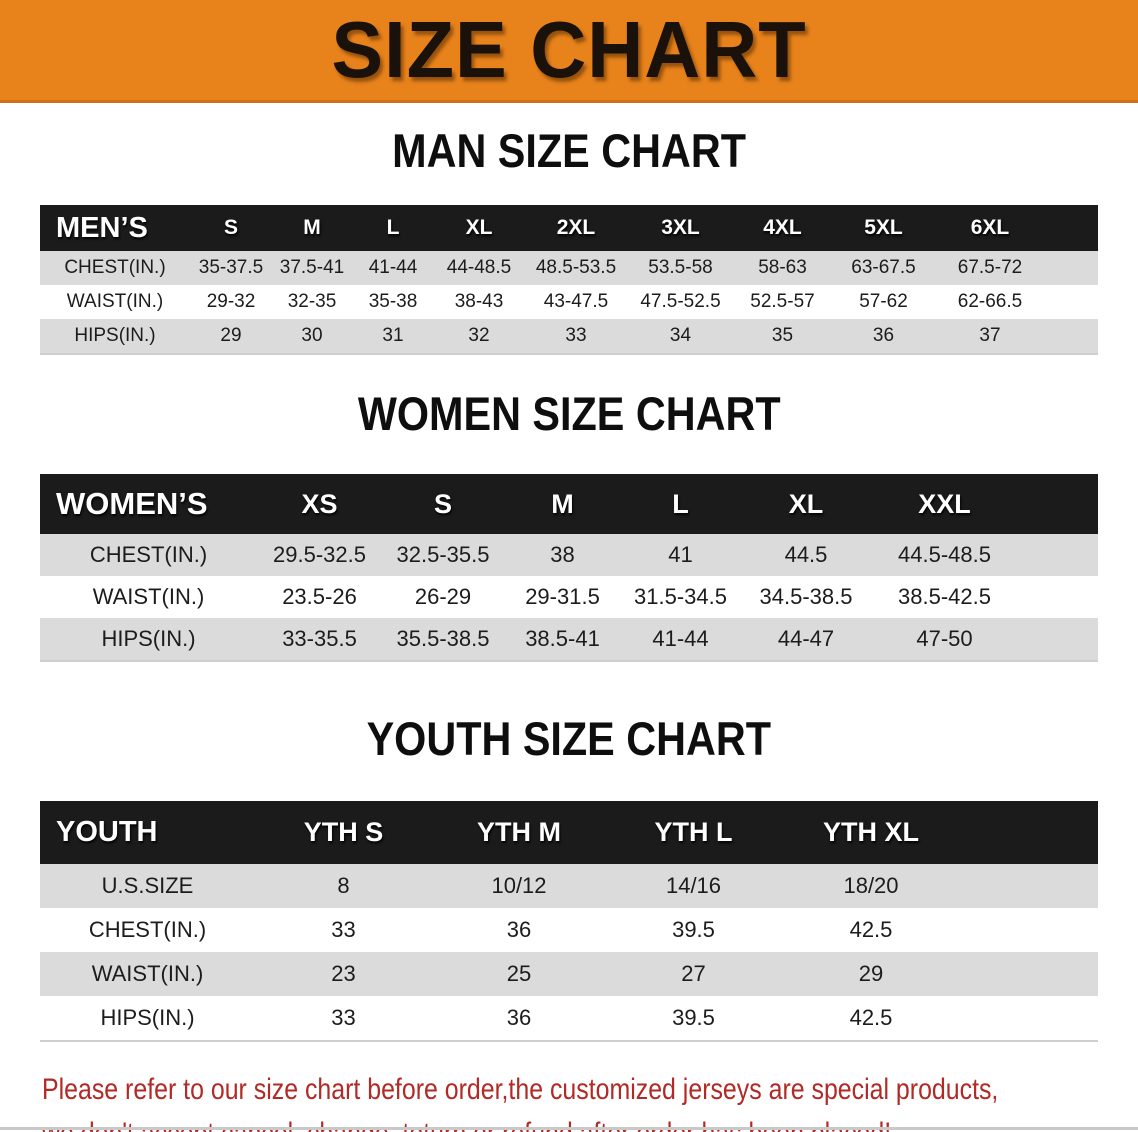 This screenshot has width=1138, height=1132. Describe the element at coordinates (806, 554) in the screenshot. I see `size-value-cell: 44.5` at that location.